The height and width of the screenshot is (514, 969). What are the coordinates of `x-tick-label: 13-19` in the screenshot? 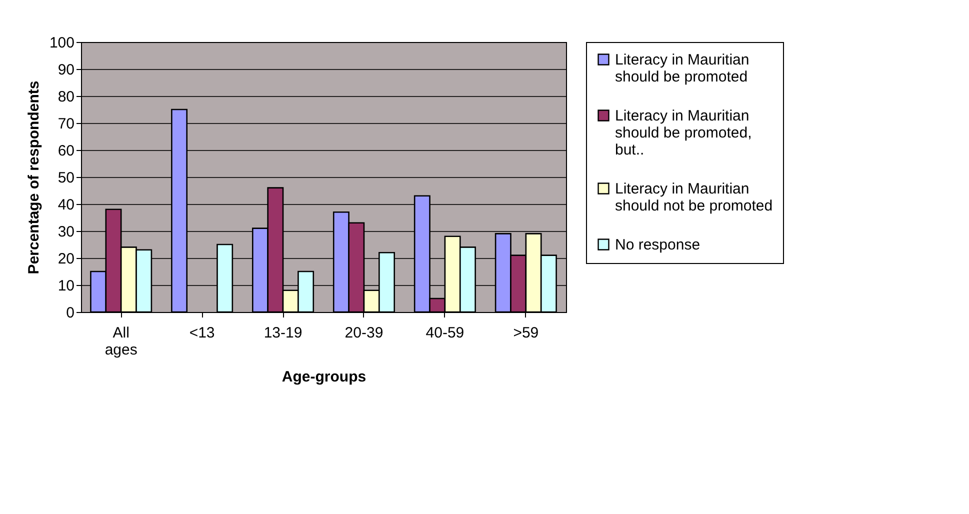 It's located at (283, 333).